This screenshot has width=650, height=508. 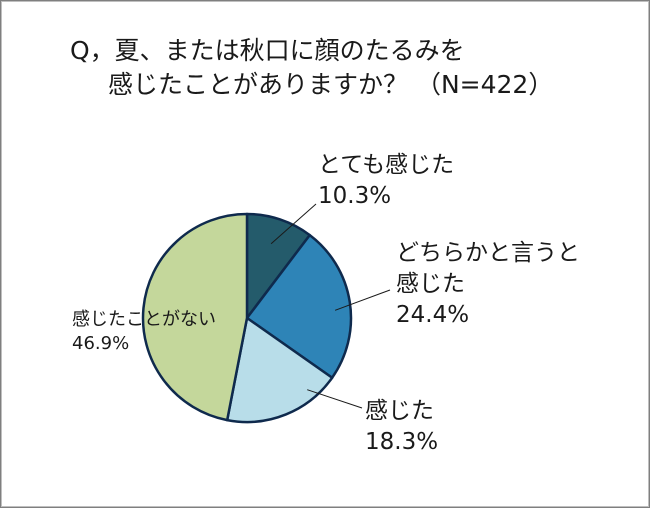 What do you see at coordinates (401, 427) in the screenshot?
I see `slice-label-kanjita: 感じた 18.3%` at bounding box center [401, 427].